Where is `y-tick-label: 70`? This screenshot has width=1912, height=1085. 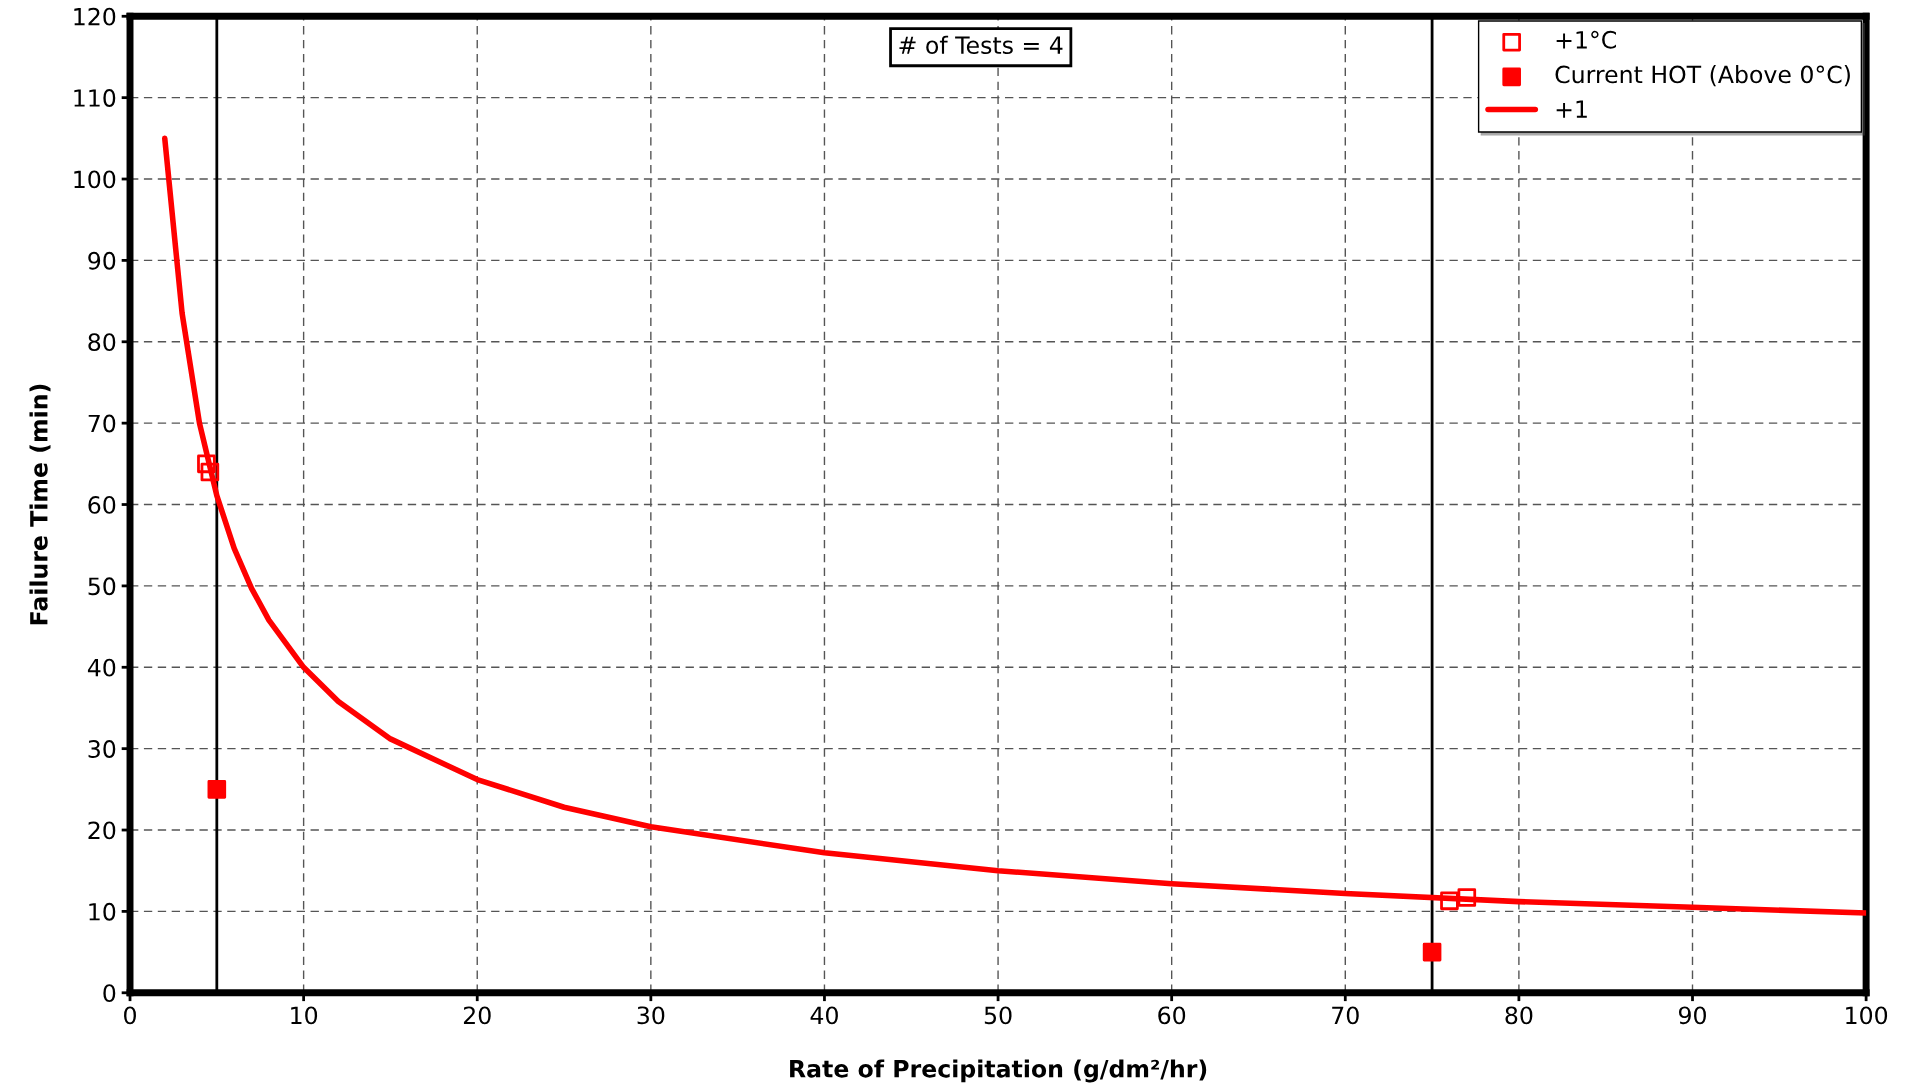 y-tick-label: 70 is located at coordinates (102, 423).